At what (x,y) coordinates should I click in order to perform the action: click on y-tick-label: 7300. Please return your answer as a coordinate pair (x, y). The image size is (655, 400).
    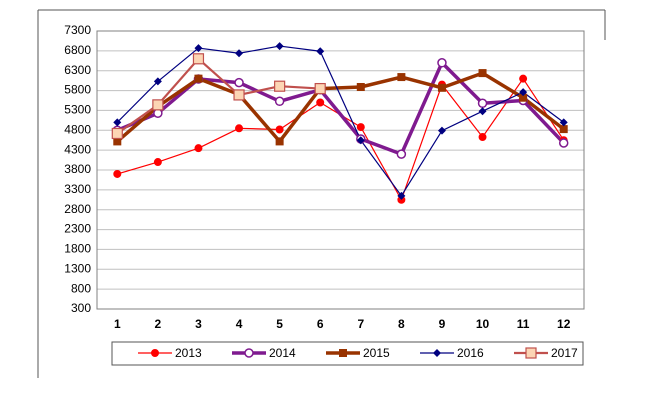
    Looking at the image, I should click on (77, 30).